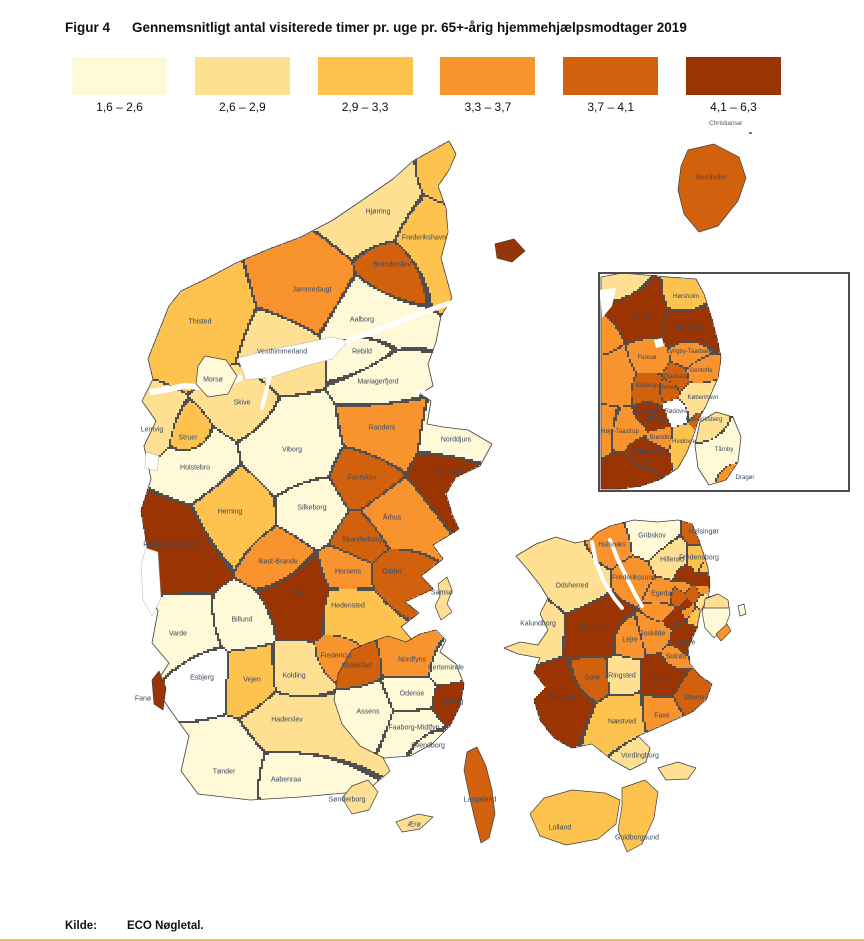 The width and height of the screenshot is (864, 941). Describe the element at coordinates (733, 107) in the screenshot. I see `legend-label: 4,1 – 6,3` at that location.